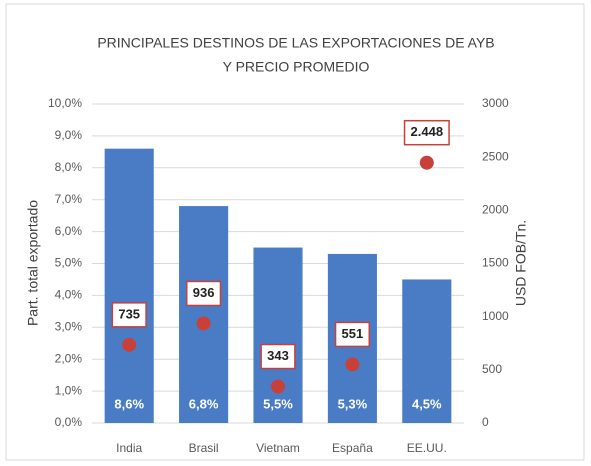  Describe the element at coordinates (521, 263) in the screenshot. I see `y2-axis-title: USD FOB/Tn.` at that location.